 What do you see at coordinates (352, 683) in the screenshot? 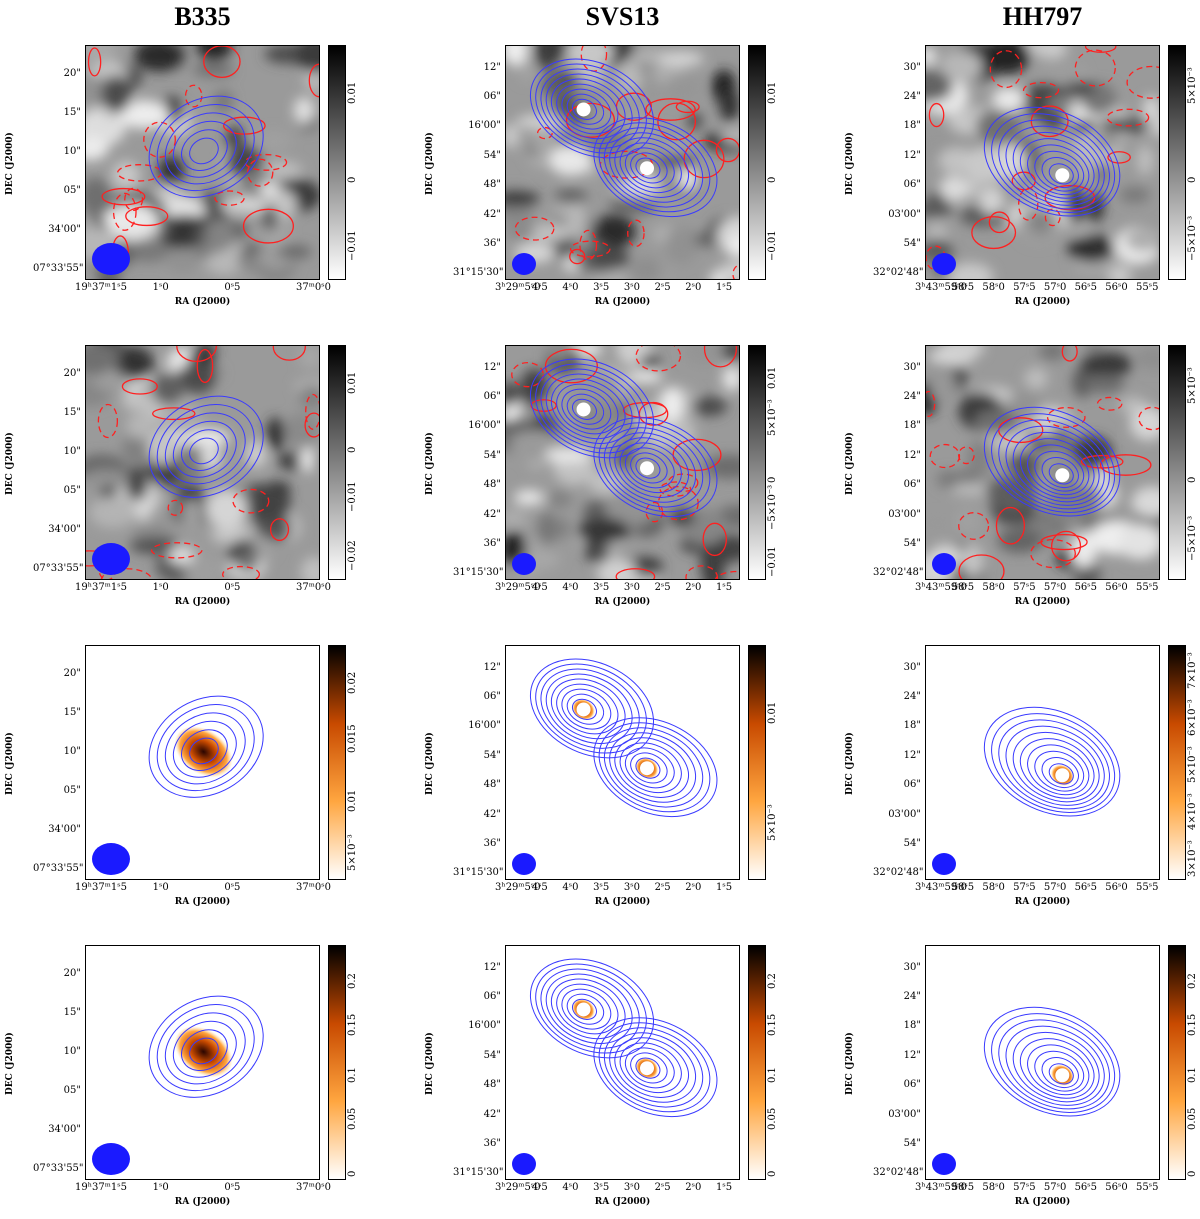
I see `colorbar-tick: 0.02` at bounding box center [352, 683].